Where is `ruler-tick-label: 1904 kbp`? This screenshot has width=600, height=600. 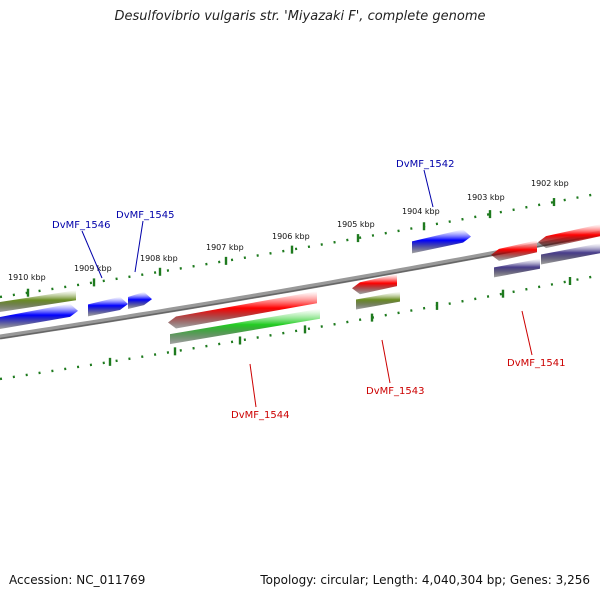 ruler-tick-label: 1904 kbp is located at coordinates (421, 211).